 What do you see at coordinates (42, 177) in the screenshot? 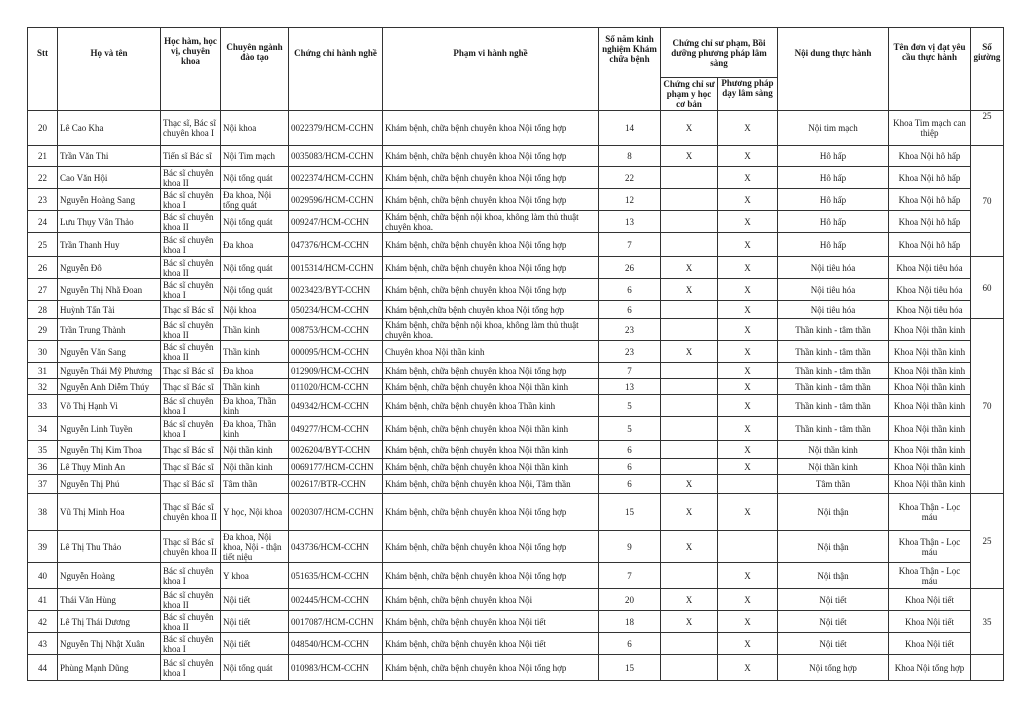
I see `cell-stt: 22` at bounding box center [42, 177].